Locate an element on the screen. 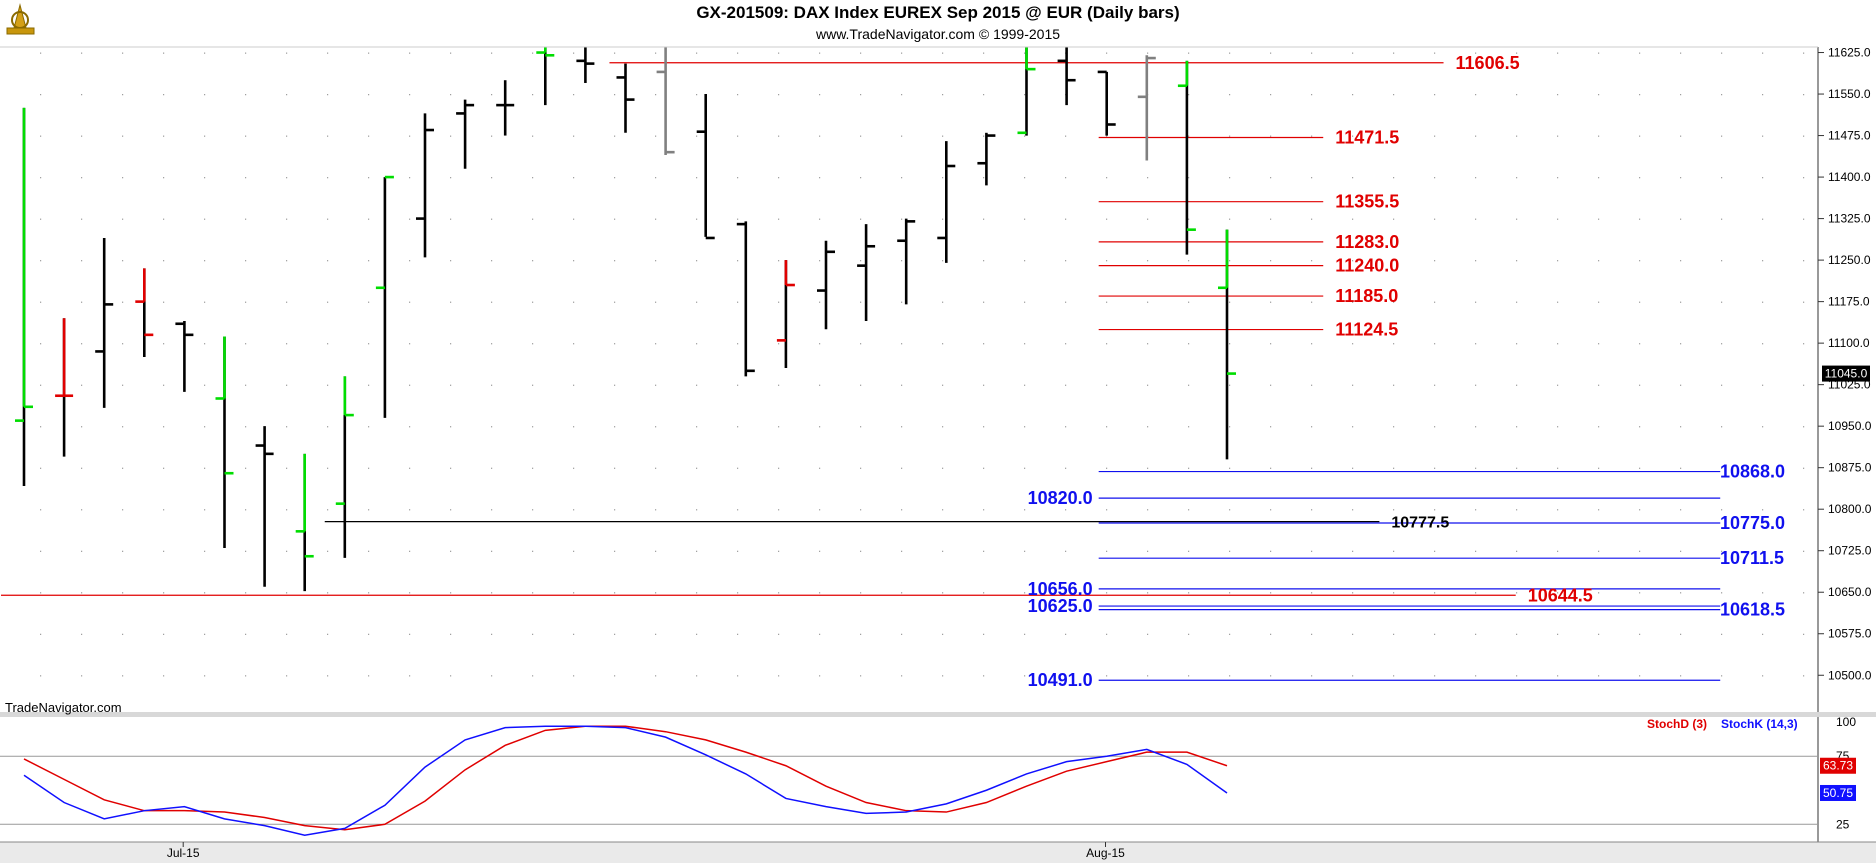 This screenshot has height=863, width=1876. price-tick-label: 10500.0 is located at coordinates (1850, 675).